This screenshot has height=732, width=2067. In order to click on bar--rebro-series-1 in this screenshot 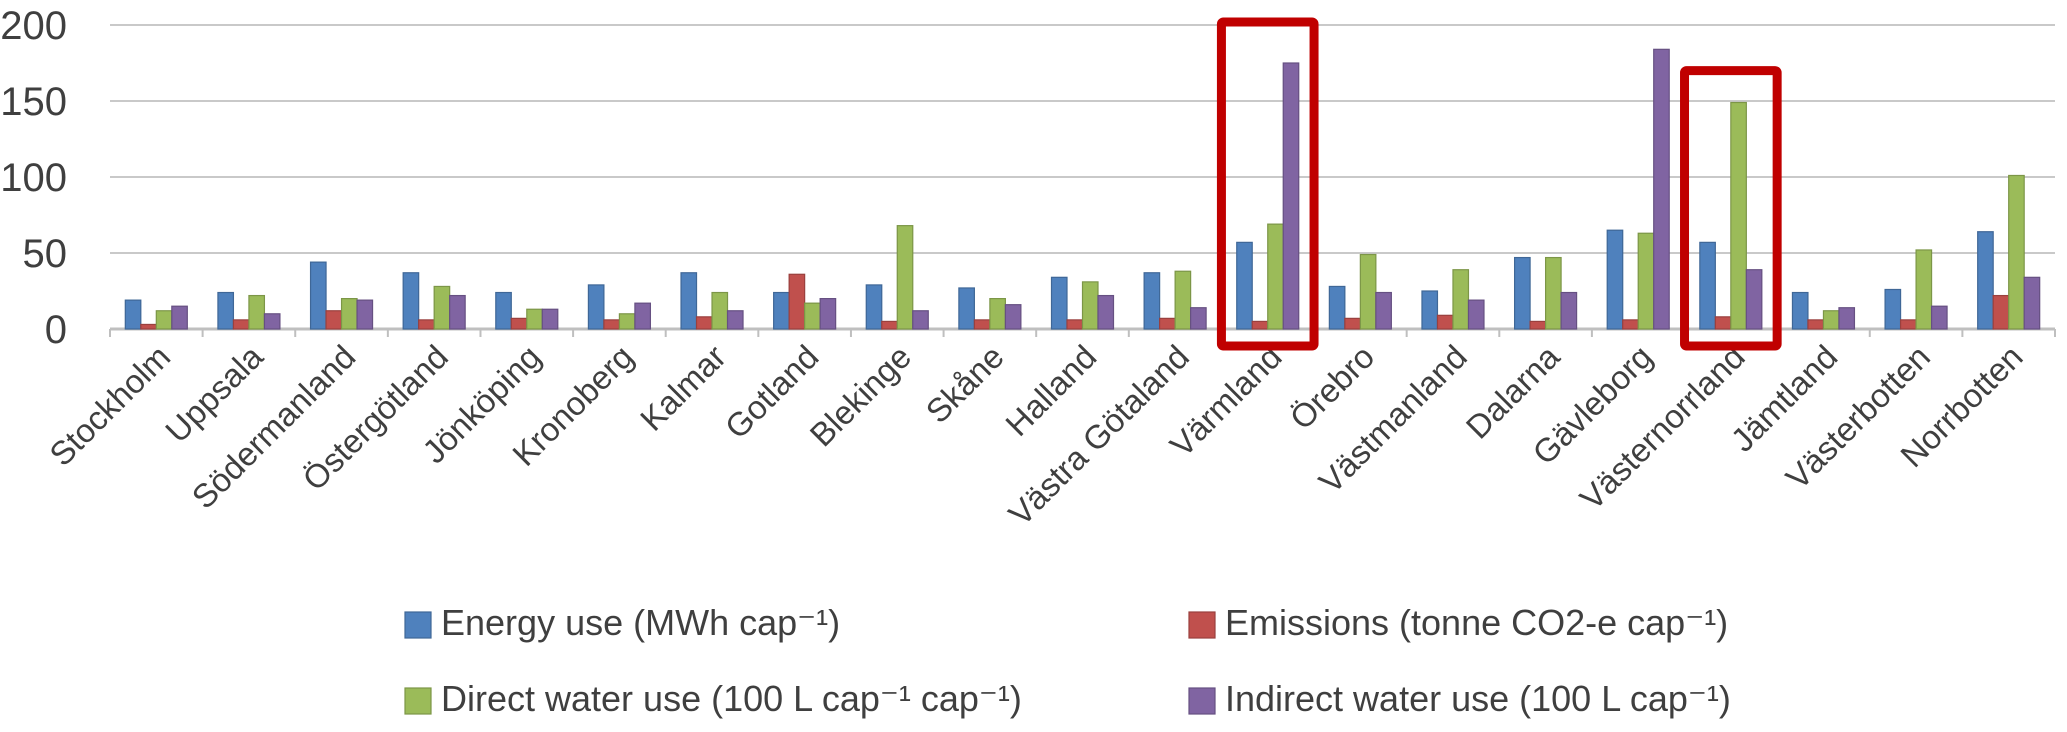, I will do `click(1352, 323)`.